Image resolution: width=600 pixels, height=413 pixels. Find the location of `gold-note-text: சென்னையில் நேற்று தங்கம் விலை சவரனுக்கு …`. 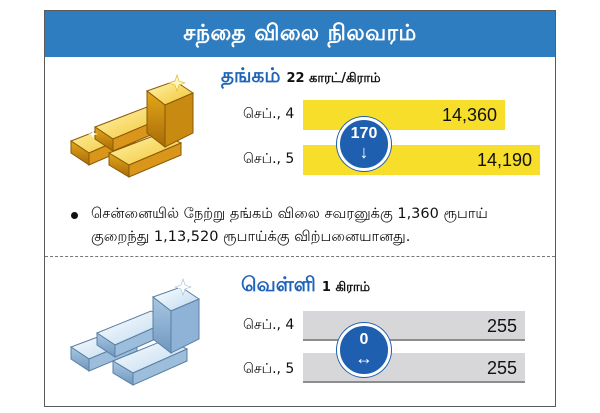

gold-note-text: சென்னையில் நேற்று தங்கம் விலை சவரனுக்கு … is located at coordinates (289, 225).